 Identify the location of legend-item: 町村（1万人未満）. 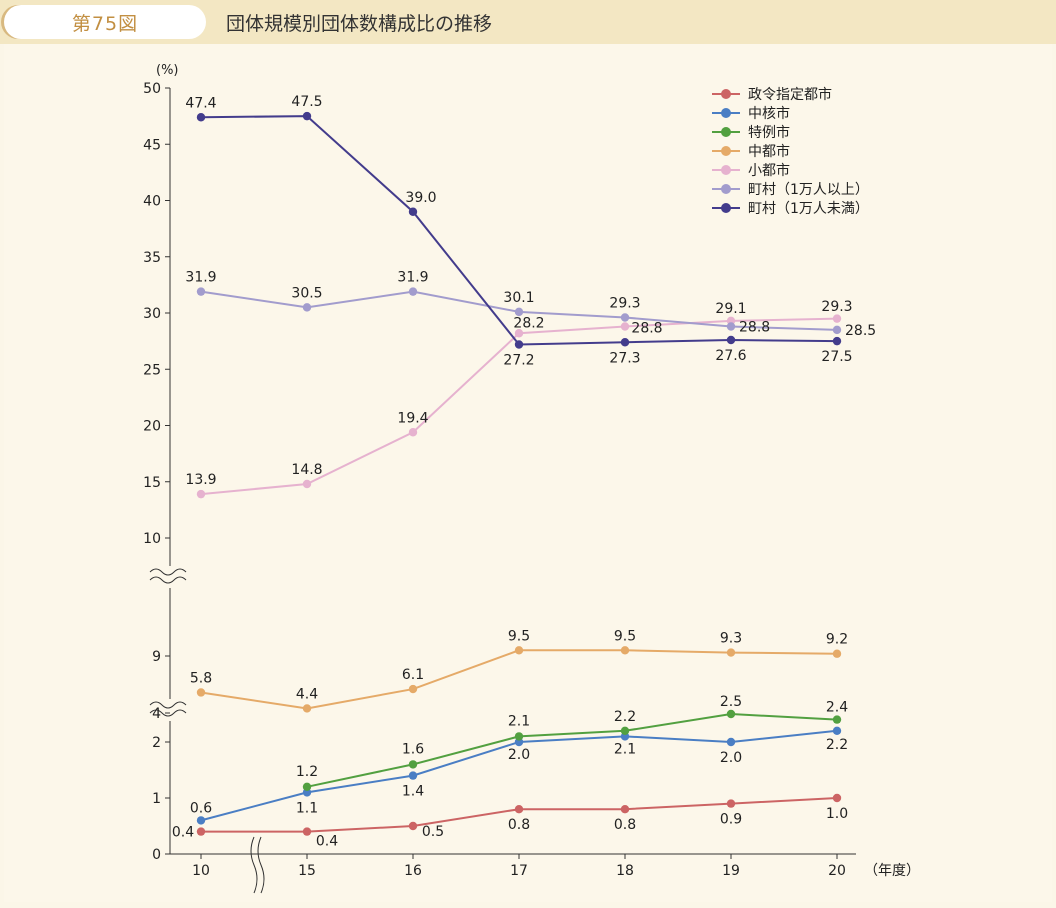
(790, 207).